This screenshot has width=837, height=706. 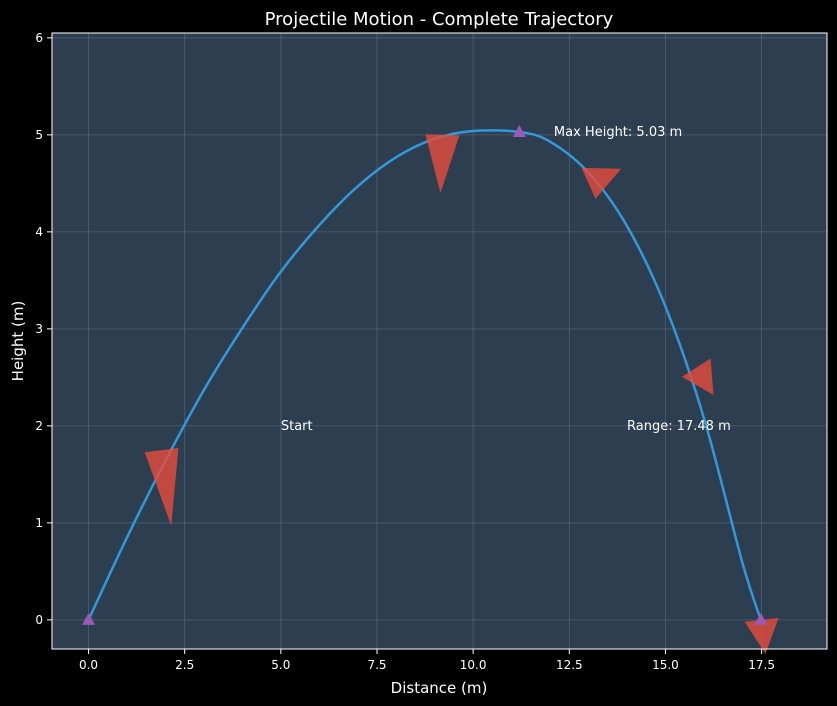 What do you see at coordinates (39, 38) in the screenshot?
I see `y-tick-label: 6` at bounding box center [39, 38].